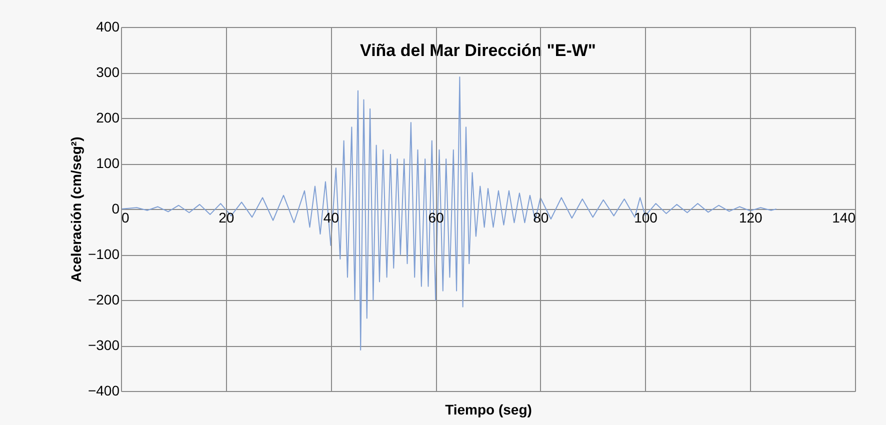 The width and height of the screenshot is (886, 425). I want to click on x-tick-label: 60, so click(436, 218).